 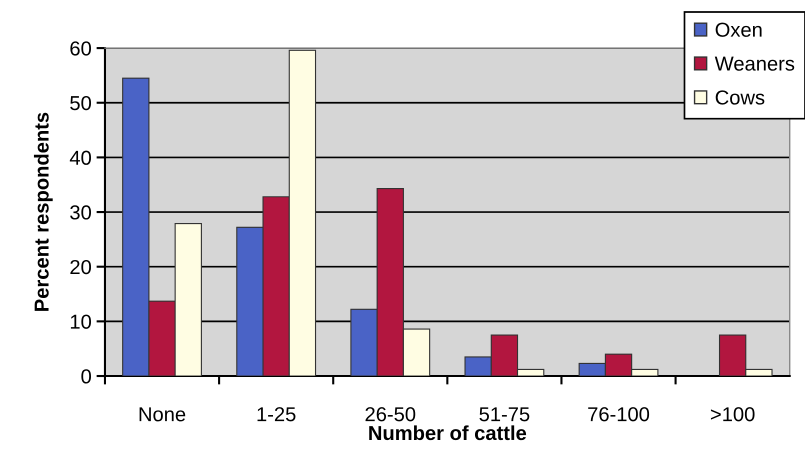 I want to click on legend-label: Weaners, so click(x=754, y=63).